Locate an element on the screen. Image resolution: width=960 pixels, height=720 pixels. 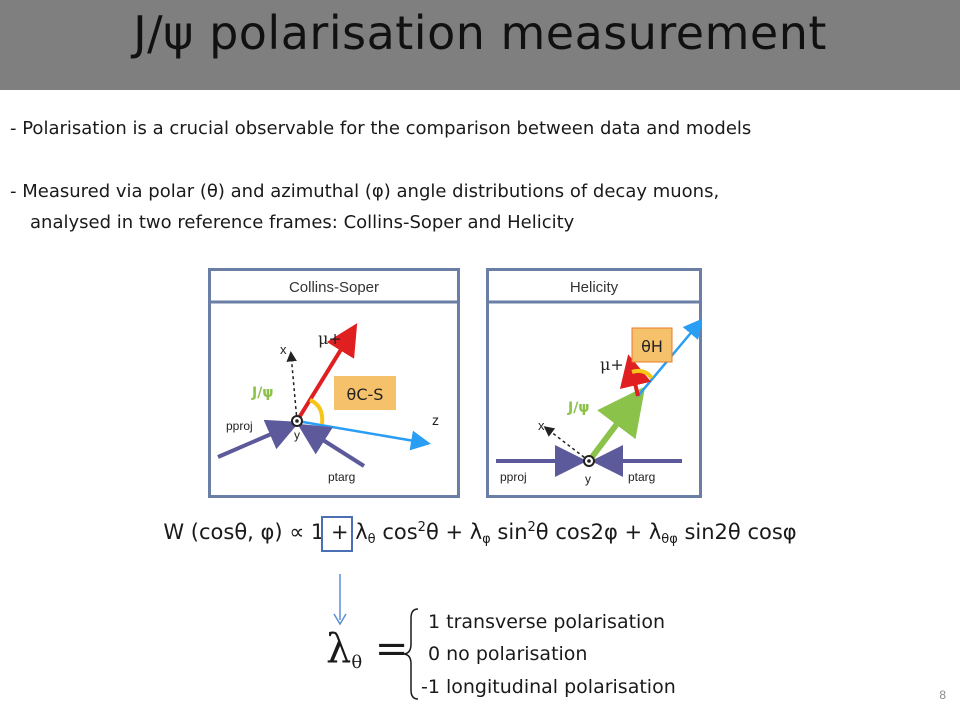
frame-title: Collins-Soper is located at coordinates (334, 287).